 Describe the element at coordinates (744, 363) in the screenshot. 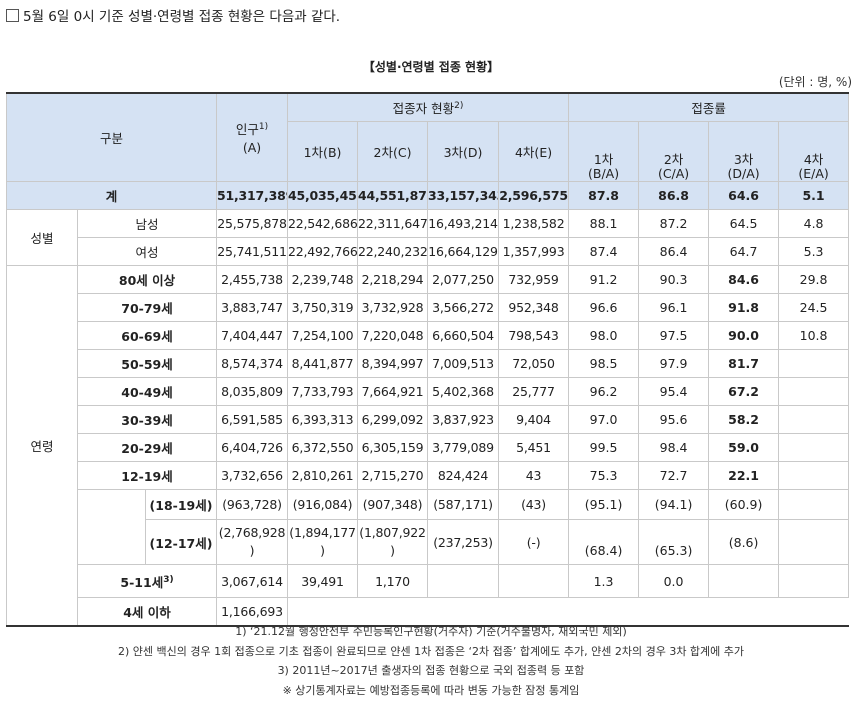

I see `cell: 81.7` at that location.